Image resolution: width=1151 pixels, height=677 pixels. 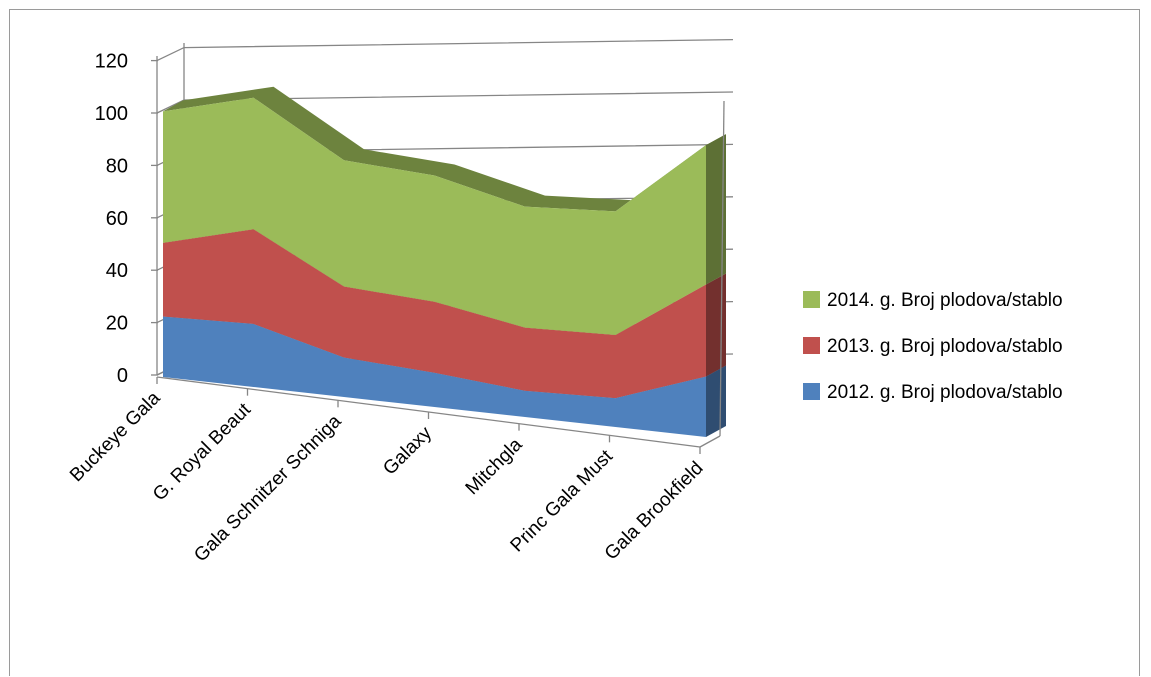 What do you see at coordinates (407, 450) in the screenshot?
I see `x-tick-label: Galaxy` at bounding box center [407, 450].